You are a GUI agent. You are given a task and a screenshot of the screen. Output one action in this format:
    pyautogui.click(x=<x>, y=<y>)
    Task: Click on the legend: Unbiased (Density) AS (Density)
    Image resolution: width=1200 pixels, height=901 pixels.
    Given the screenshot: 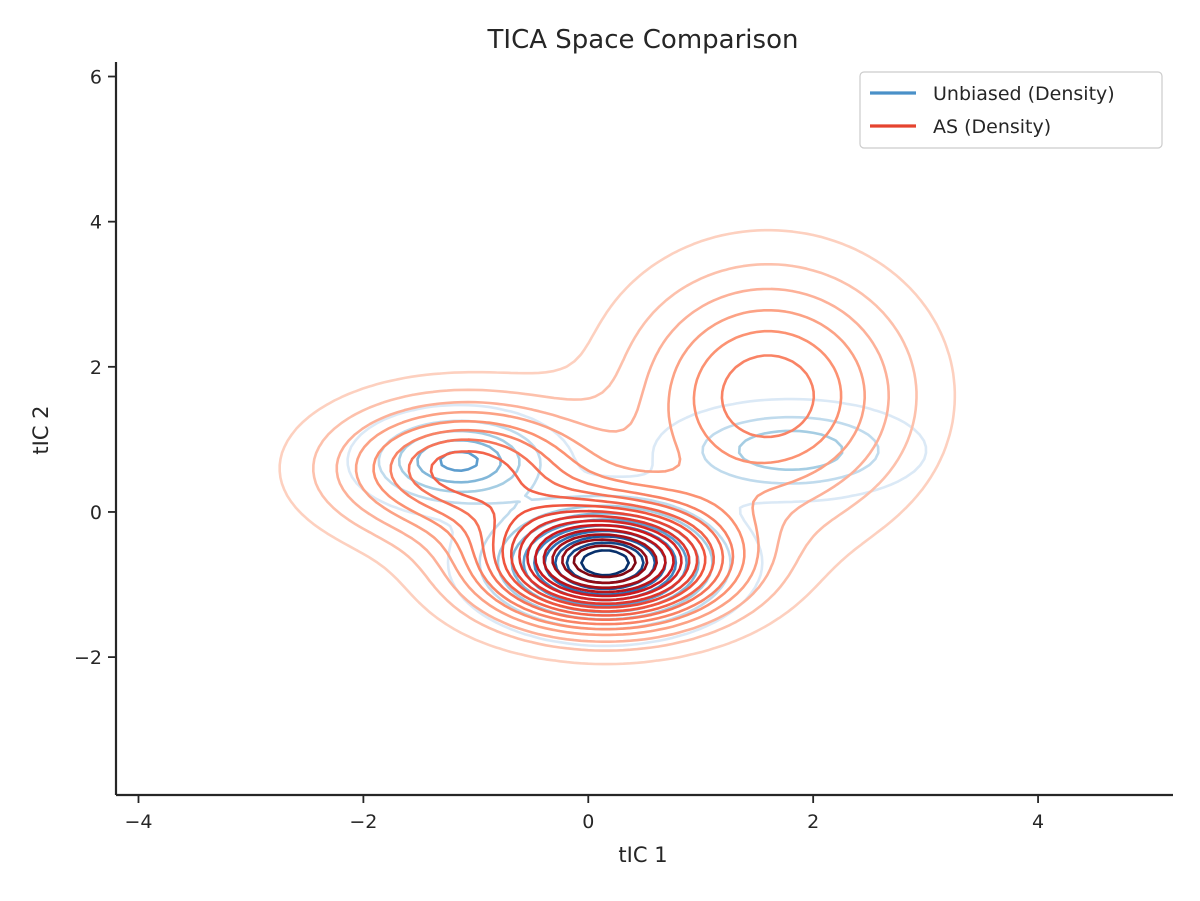 What is the action you would take?
    pyautogui.click(x=1011, y=110)
    